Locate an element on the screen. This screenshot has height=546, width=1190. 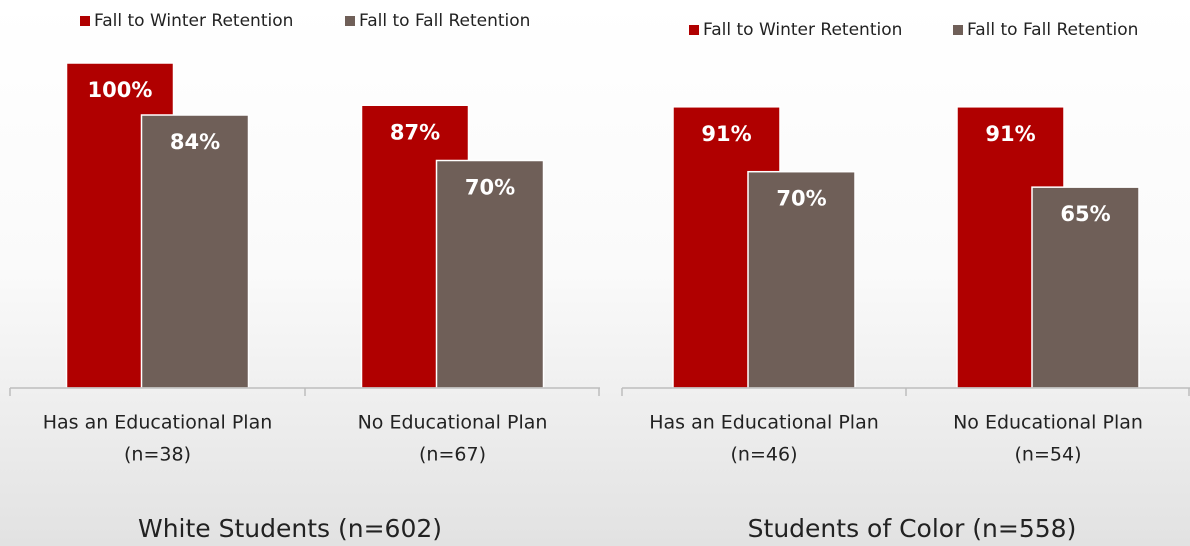
value-label: 87% is located at coordinates (415, 132).